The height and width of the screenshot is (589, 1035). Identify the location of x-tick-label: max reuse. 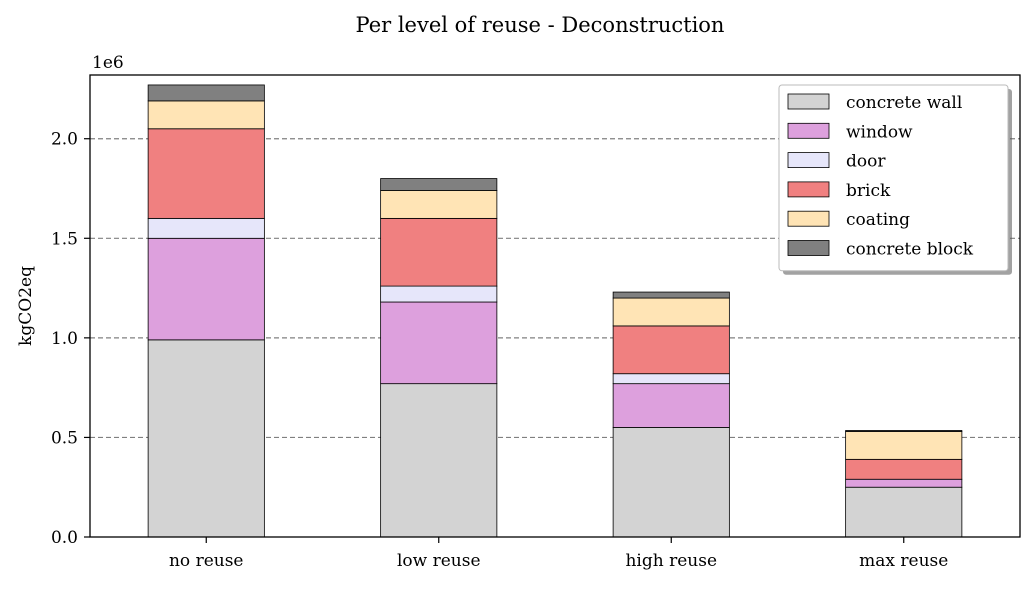
(903, 561).